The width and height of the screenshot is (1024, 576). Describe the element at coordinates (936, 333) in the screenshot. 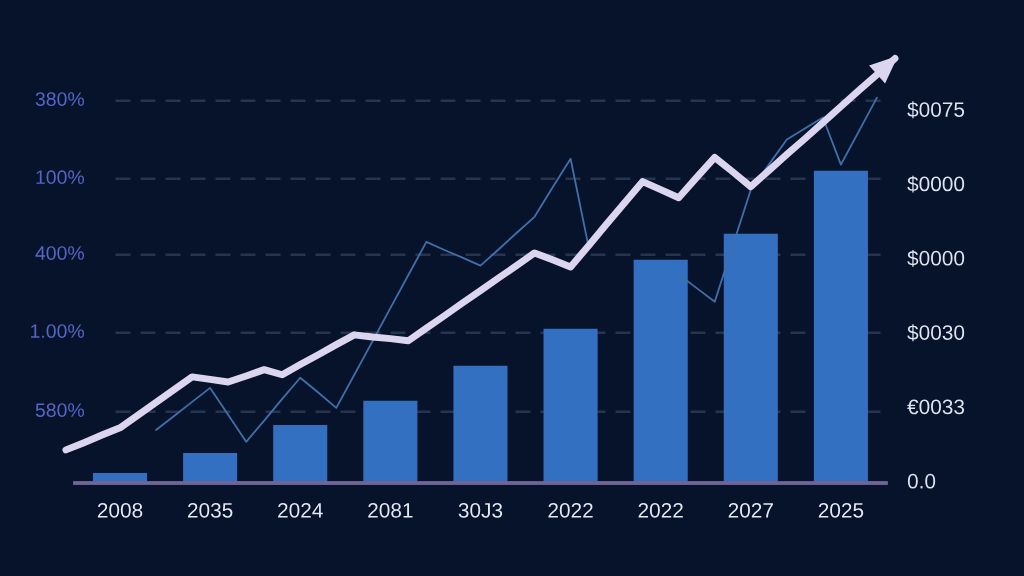

I see `text: $0030` at that location.